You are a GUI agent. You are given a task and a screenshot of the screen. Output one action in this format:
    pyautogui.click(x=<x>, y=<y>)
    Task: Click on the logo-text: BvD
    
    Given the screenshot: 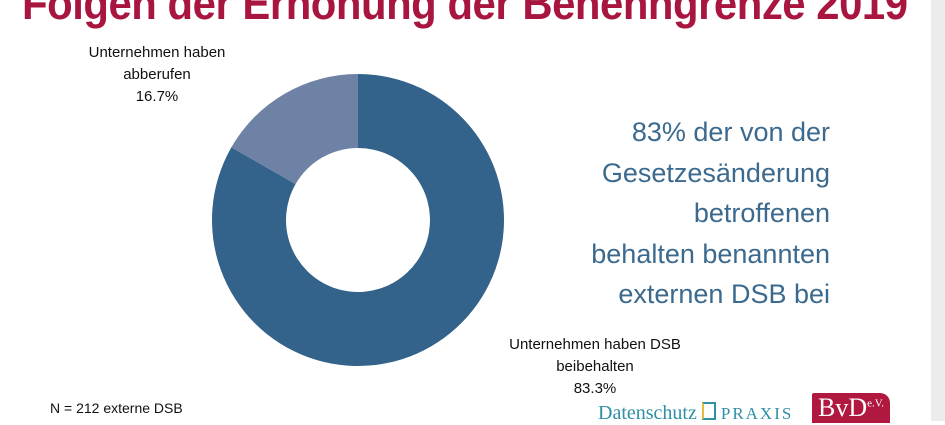 What is the action you would take?
    pyautogui.click(x=843, y=407)
    